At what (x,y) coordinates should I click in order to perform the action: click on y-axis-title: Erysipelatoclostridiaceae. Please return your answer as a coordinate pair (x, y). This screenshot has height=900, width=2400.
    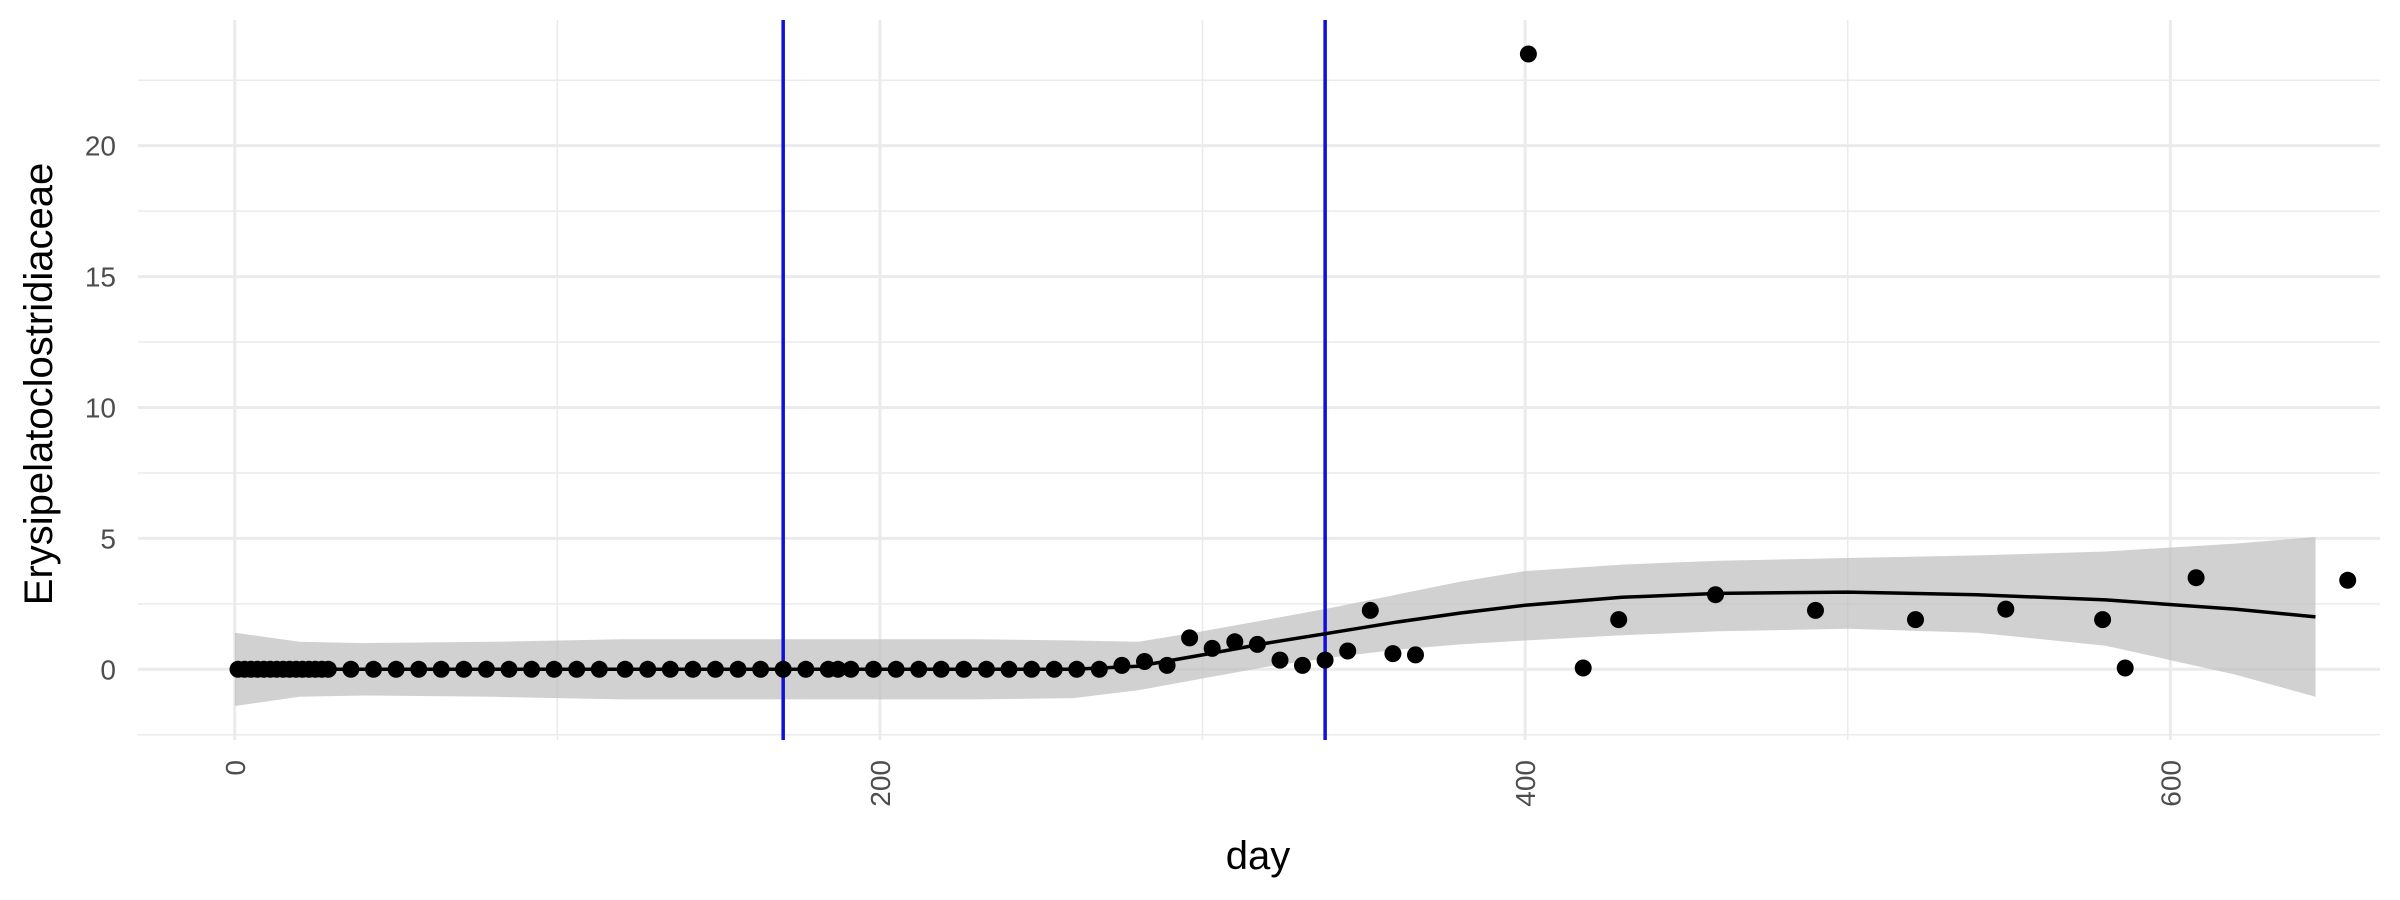
    Looking at the image, I should click on (39, 384).